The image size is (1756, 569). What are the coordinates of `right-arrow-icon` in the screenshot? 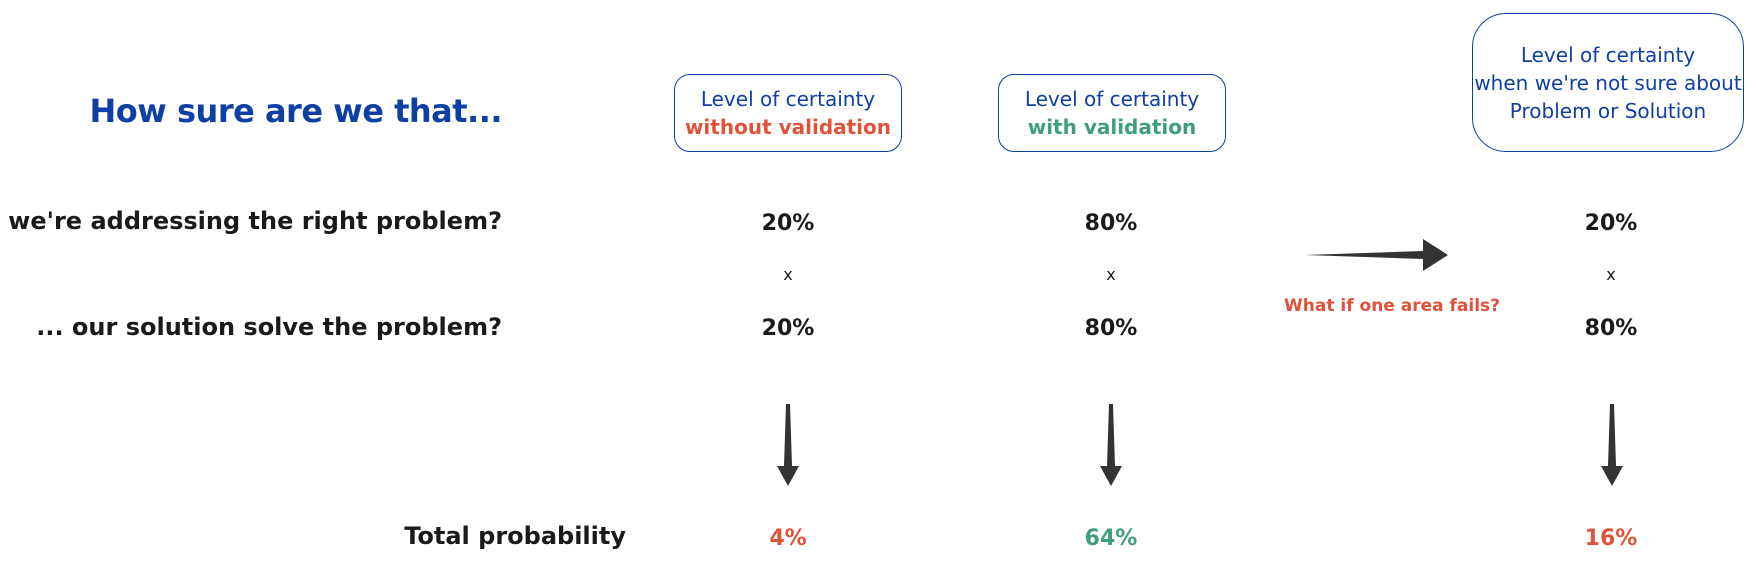 It's located at (1376, 255).